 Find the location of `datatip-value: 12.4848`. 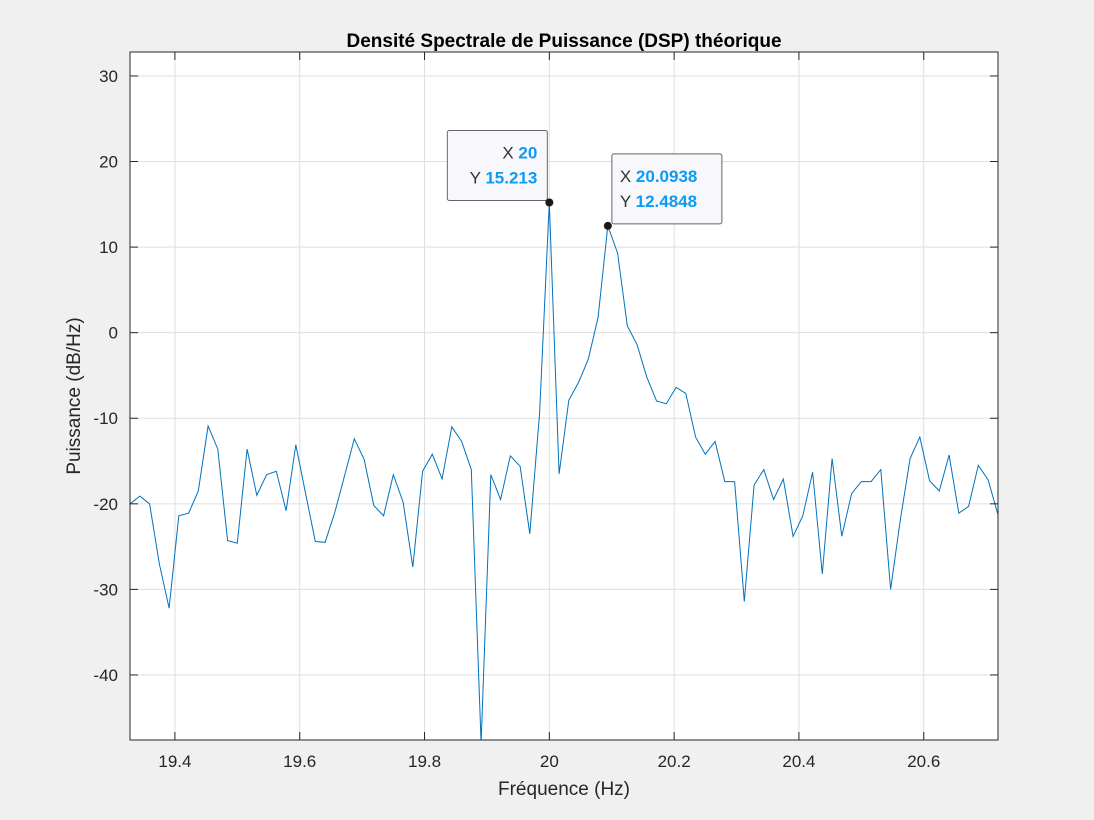

datatip-value: 12.4848 is located at coordinates (666, 201).